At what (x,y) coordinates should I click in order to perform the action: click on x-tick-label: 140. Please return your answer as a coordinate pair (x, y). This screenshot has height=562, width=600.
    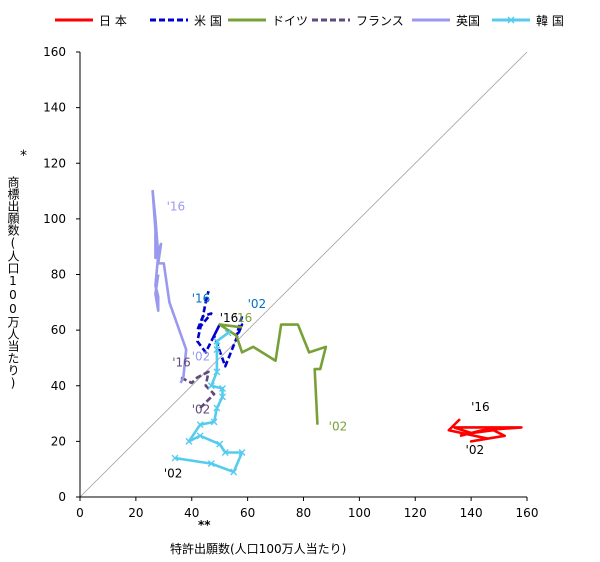
    Looking at the image, I should click on (471, 513).